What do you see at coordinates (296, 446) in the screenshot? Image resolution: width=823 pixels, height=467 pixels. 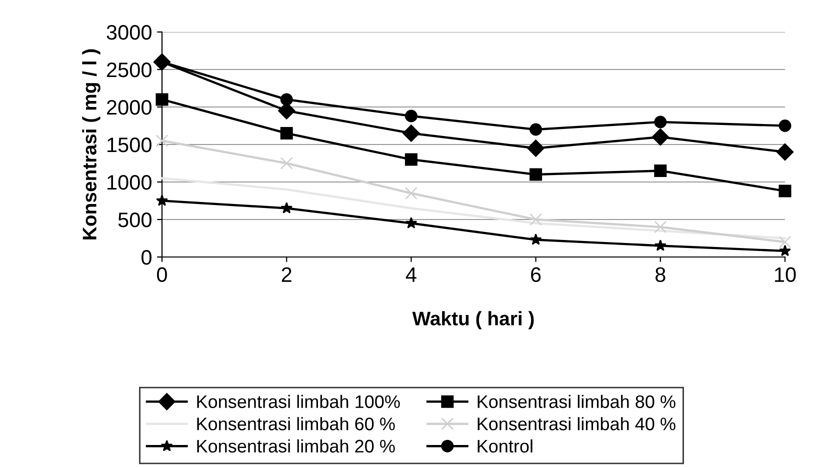 I see `legend-label: Konsentrasi limbah 20 %` at bounding box center [296, 446].